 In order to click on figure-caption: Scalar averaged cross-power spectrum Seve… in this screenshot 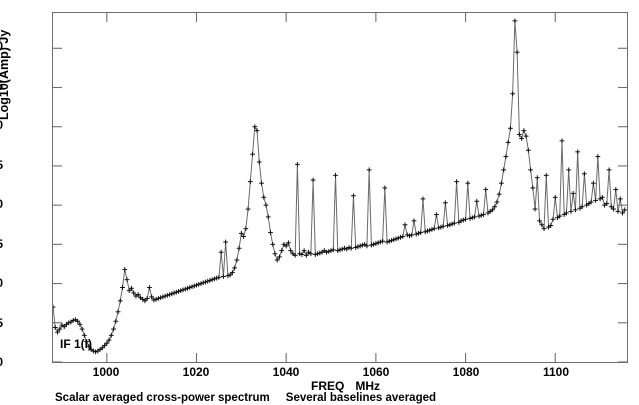, I will do `click(245, 398)`.